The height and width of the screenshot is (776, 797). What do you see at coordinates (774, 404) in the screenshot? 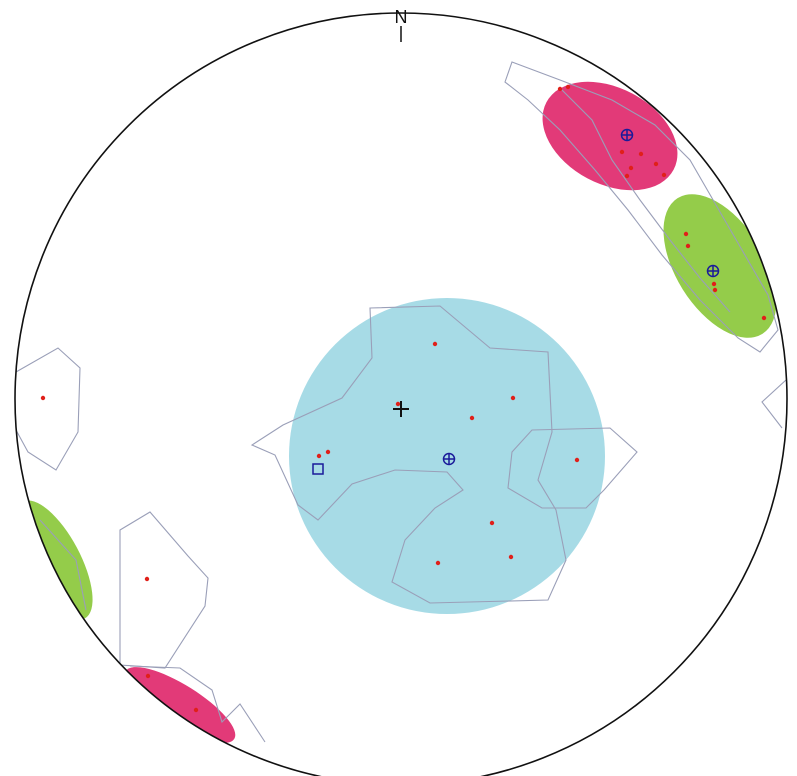
I see `contour-east-edge` at bounding box center [774, 404].